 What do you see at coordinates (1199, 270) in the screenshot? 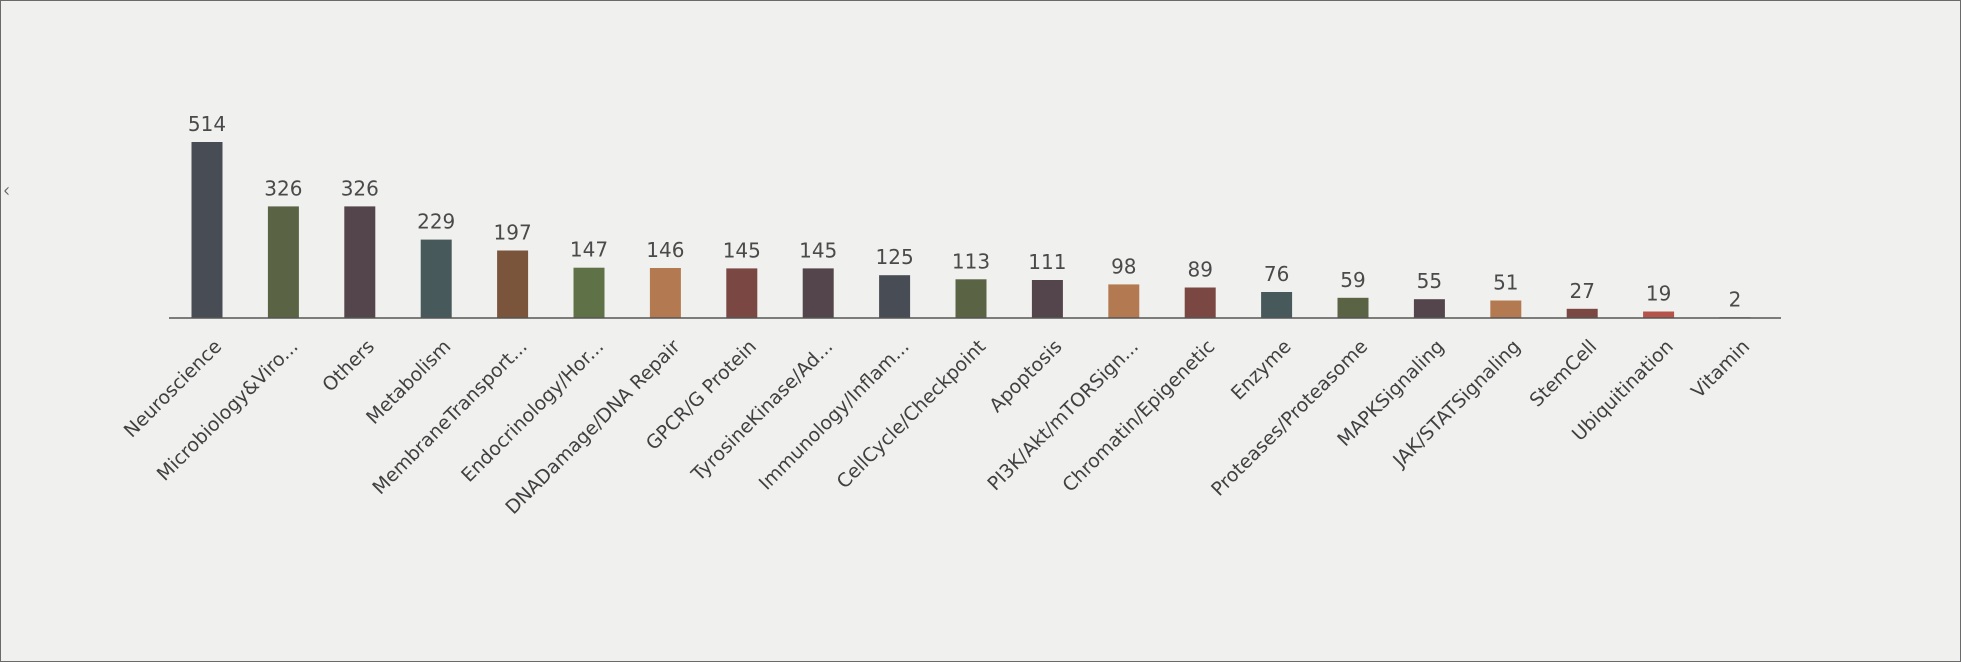
I see `value-label-14: 89` at bounding box center [1199, 270].